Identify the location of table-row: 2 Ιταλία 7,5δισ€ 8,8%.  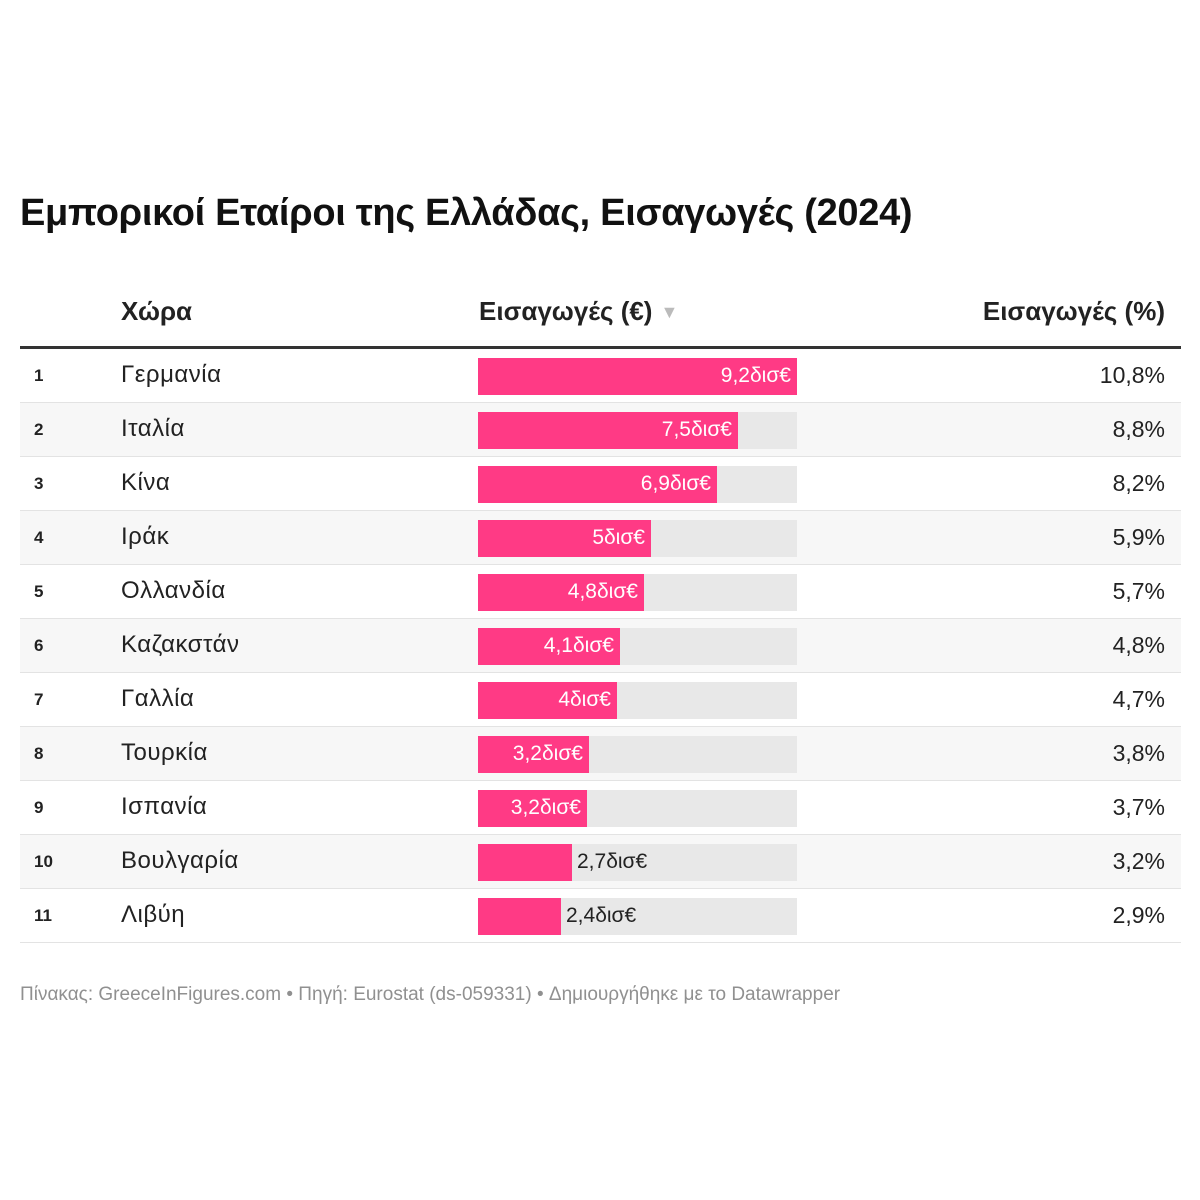
(600, 430).